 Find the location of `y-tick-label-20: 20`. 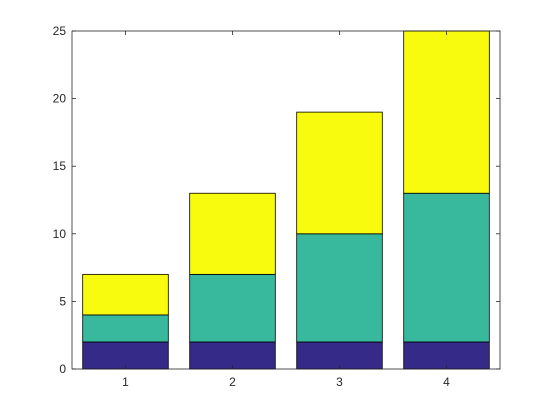

y-tick-label-20: 20 is located at coordinates (60, 99).